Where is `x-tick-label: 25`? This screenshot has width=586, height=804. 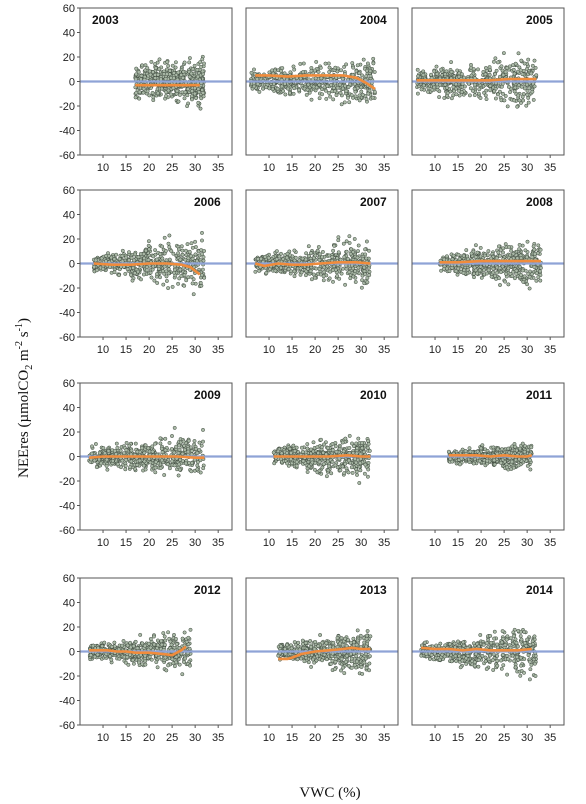
x-tick-label: 25 is located at coordinates (338, 350).